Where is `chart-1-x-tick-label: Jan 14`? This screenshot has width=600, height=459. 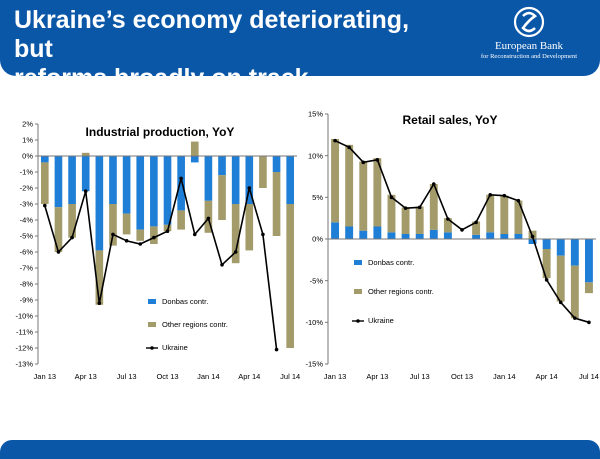 chart-1-x-tick-label: Jan 14 is located at coordinates (208, 376).